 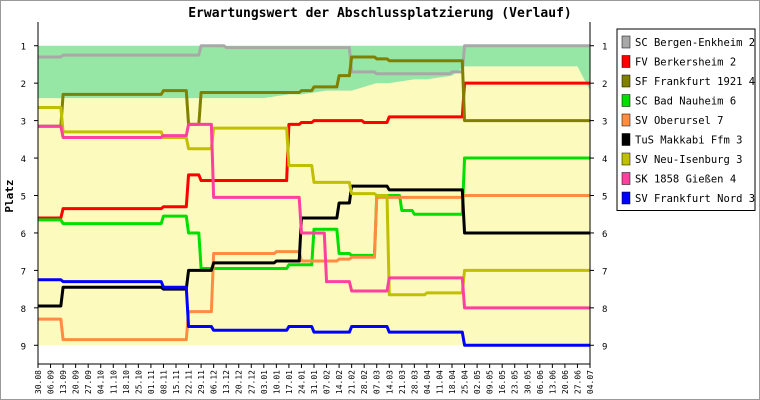 I want to click on x-tick-label: 21.03, so click(x=402, y=382).